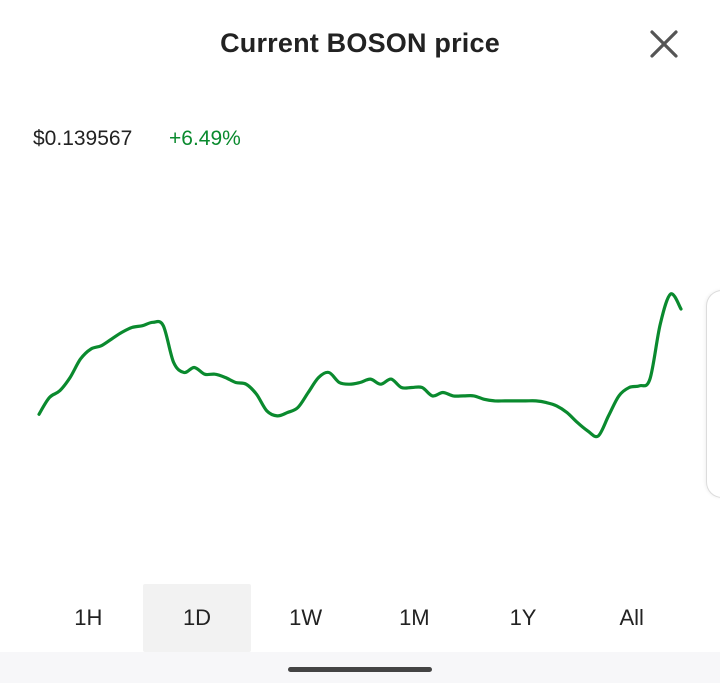 This screenshot has width=720, height=683. Describe the element at coordinates (306, 617) in the screenshot. I see `tab-1w: 1W` at that location.